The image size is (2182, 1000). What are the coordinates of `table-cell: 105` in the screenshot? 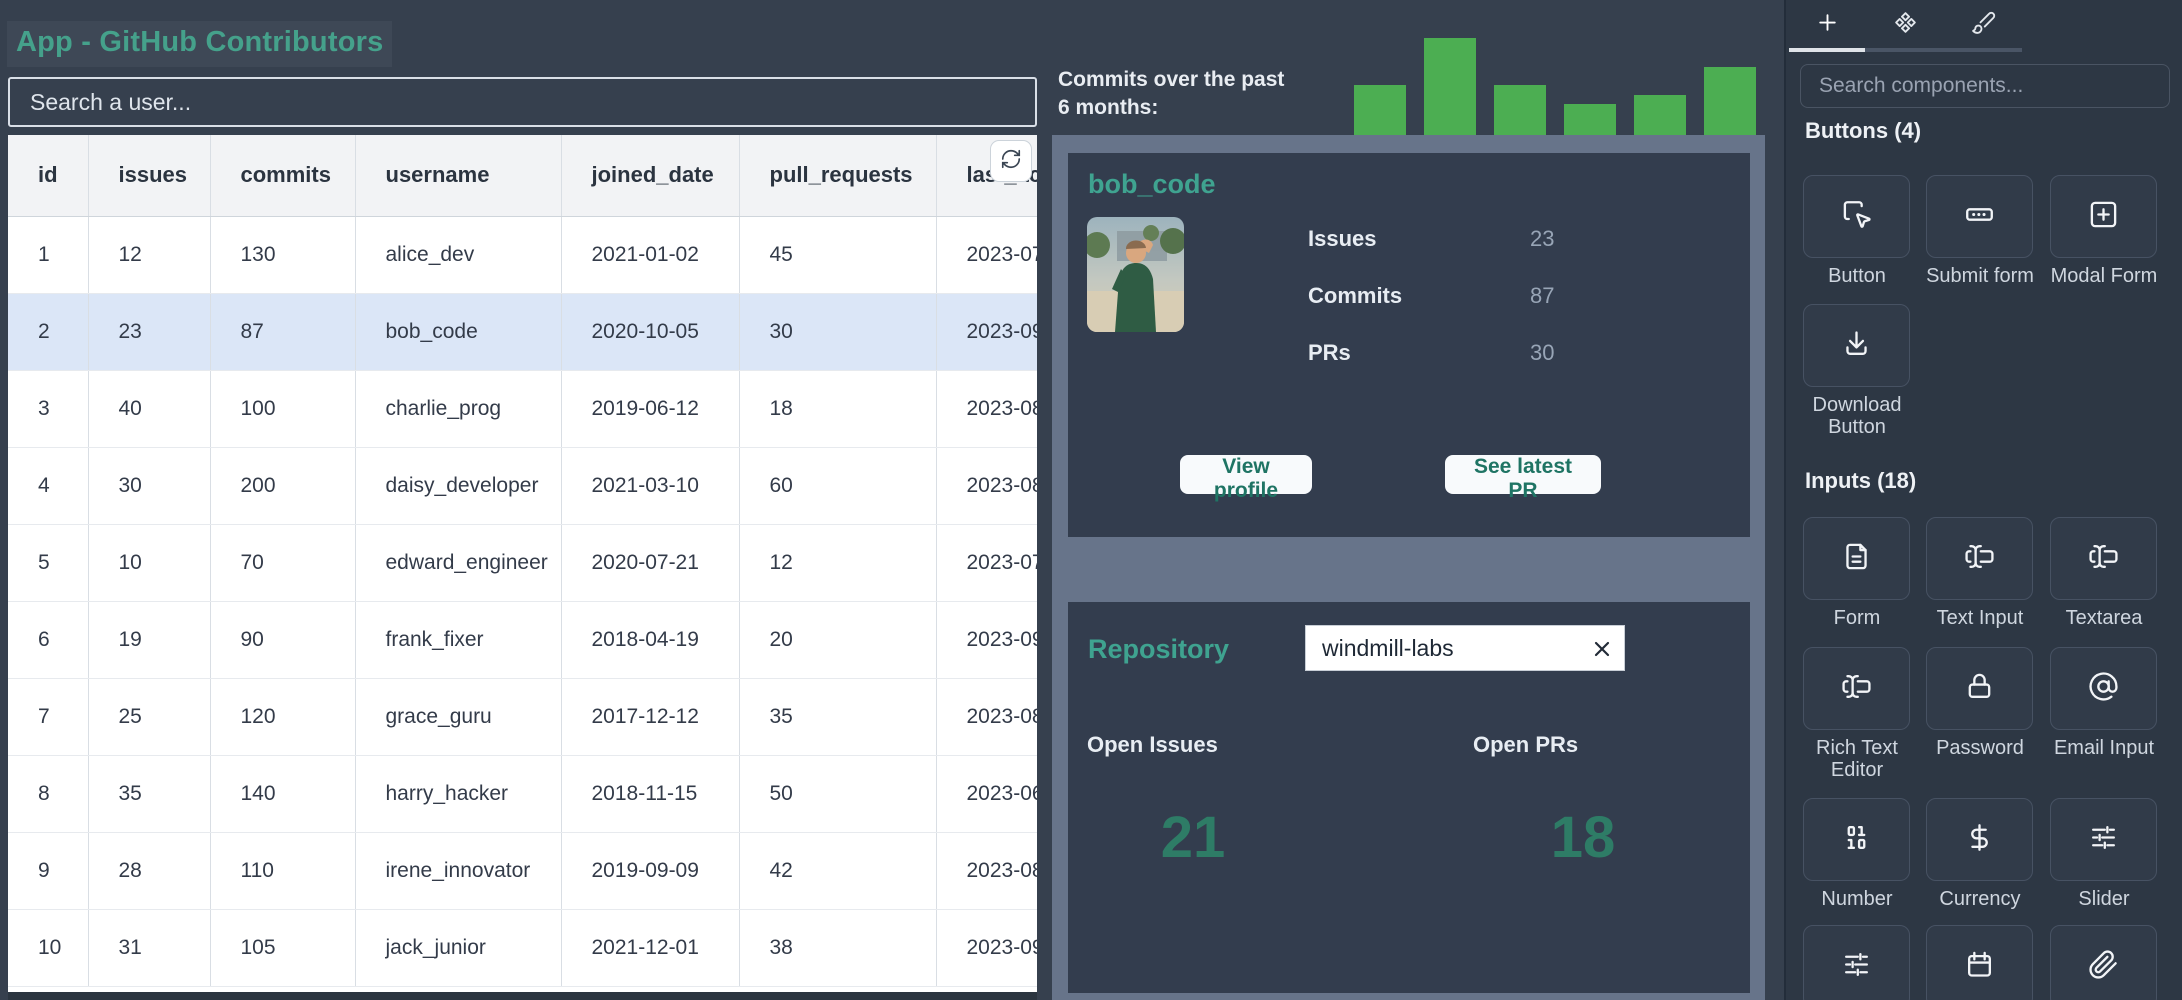 It's located at (283, 948).